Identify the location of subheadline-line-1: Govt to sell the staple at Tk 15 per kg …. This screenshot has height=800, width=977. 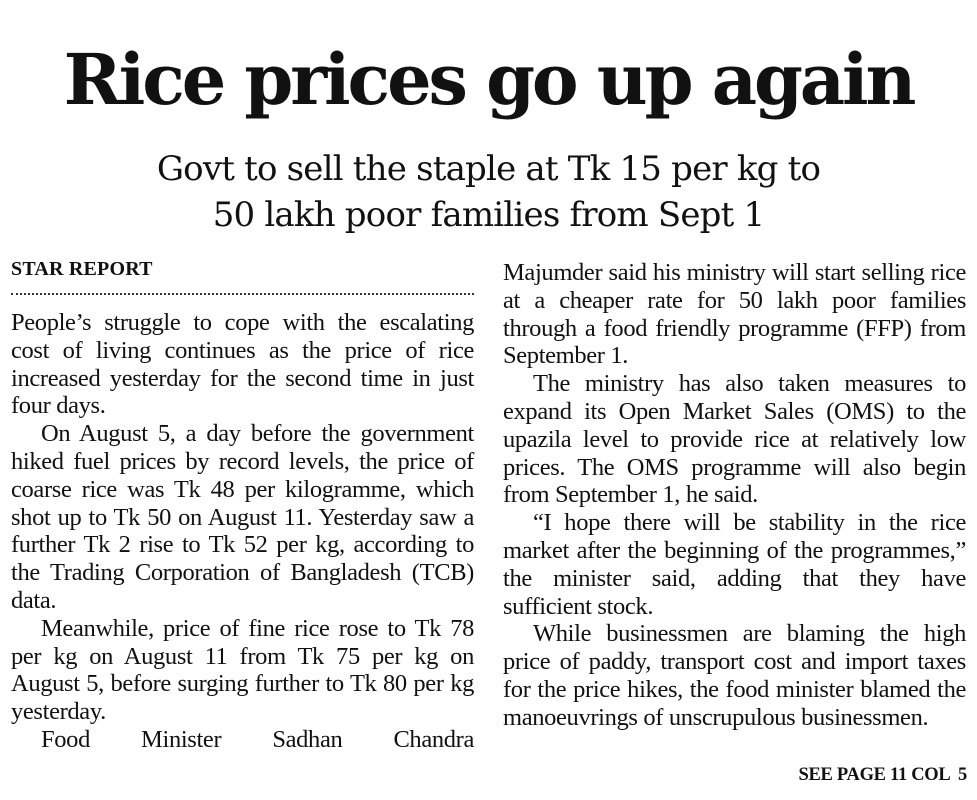
(488, 169).